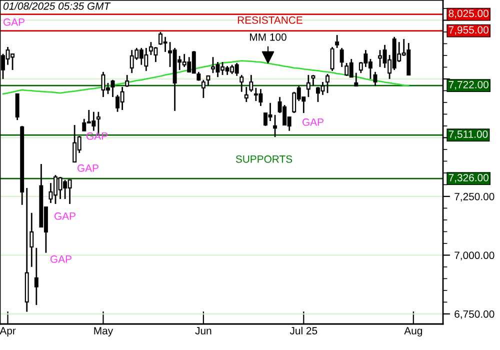 The height and width of the screenshot is (350, 500). What do you see at coordinates (468, 135) in the screenshot?
I see `ref-line-label: 7,511.00` at bounding box center [468, 135].